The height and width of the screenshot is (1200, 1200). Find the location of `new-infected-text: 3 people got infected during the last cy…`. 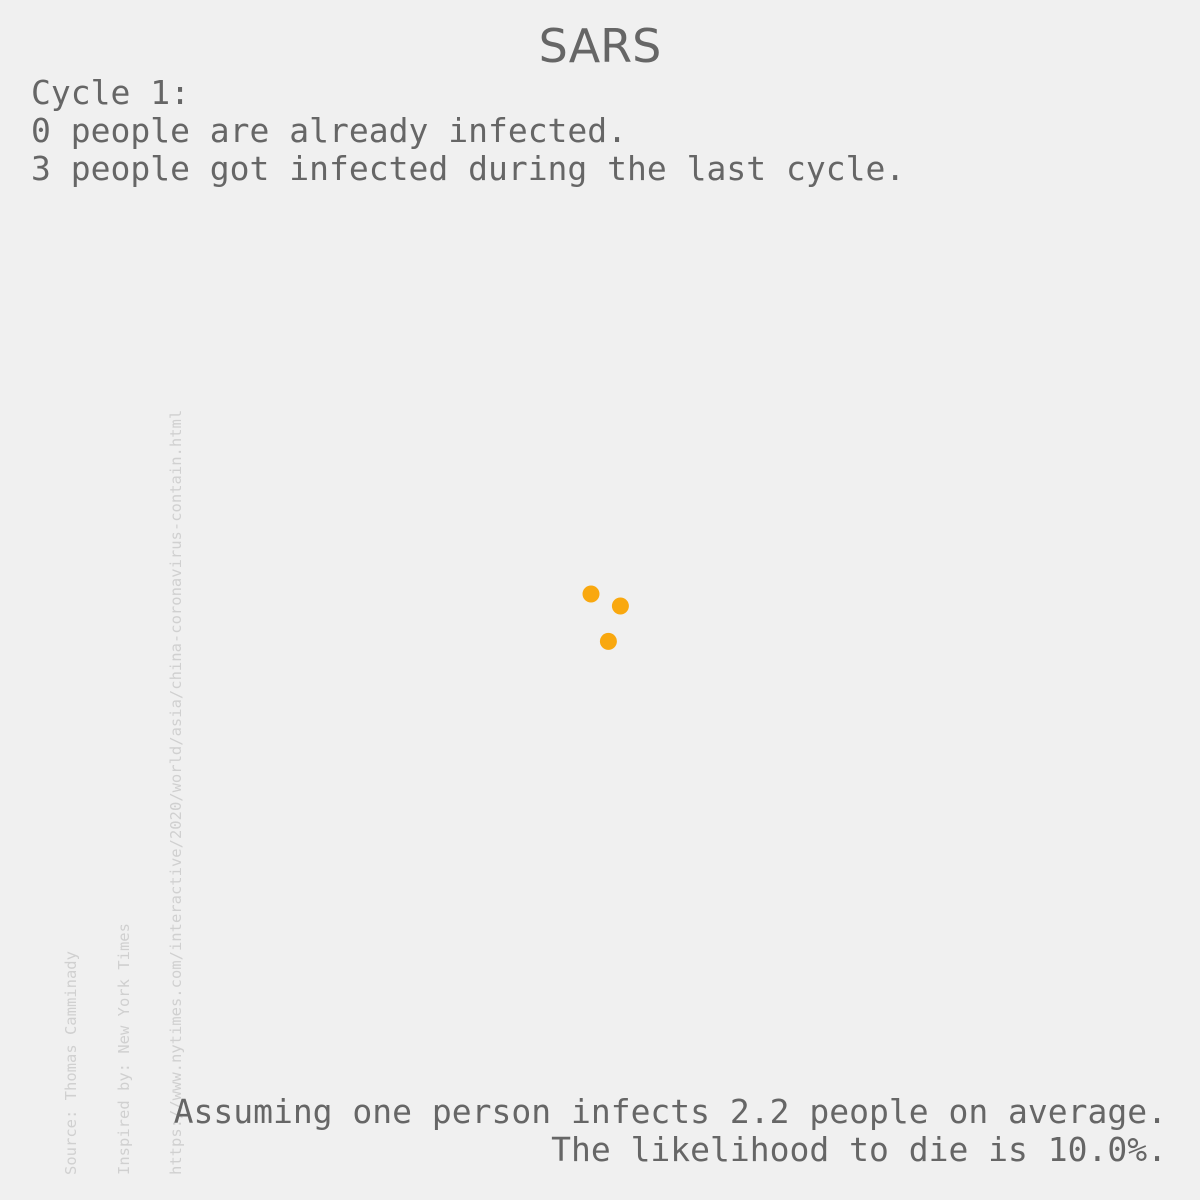

new-infected-text: 3 people got infected during the last cy… is located at coordinates (468, 168).